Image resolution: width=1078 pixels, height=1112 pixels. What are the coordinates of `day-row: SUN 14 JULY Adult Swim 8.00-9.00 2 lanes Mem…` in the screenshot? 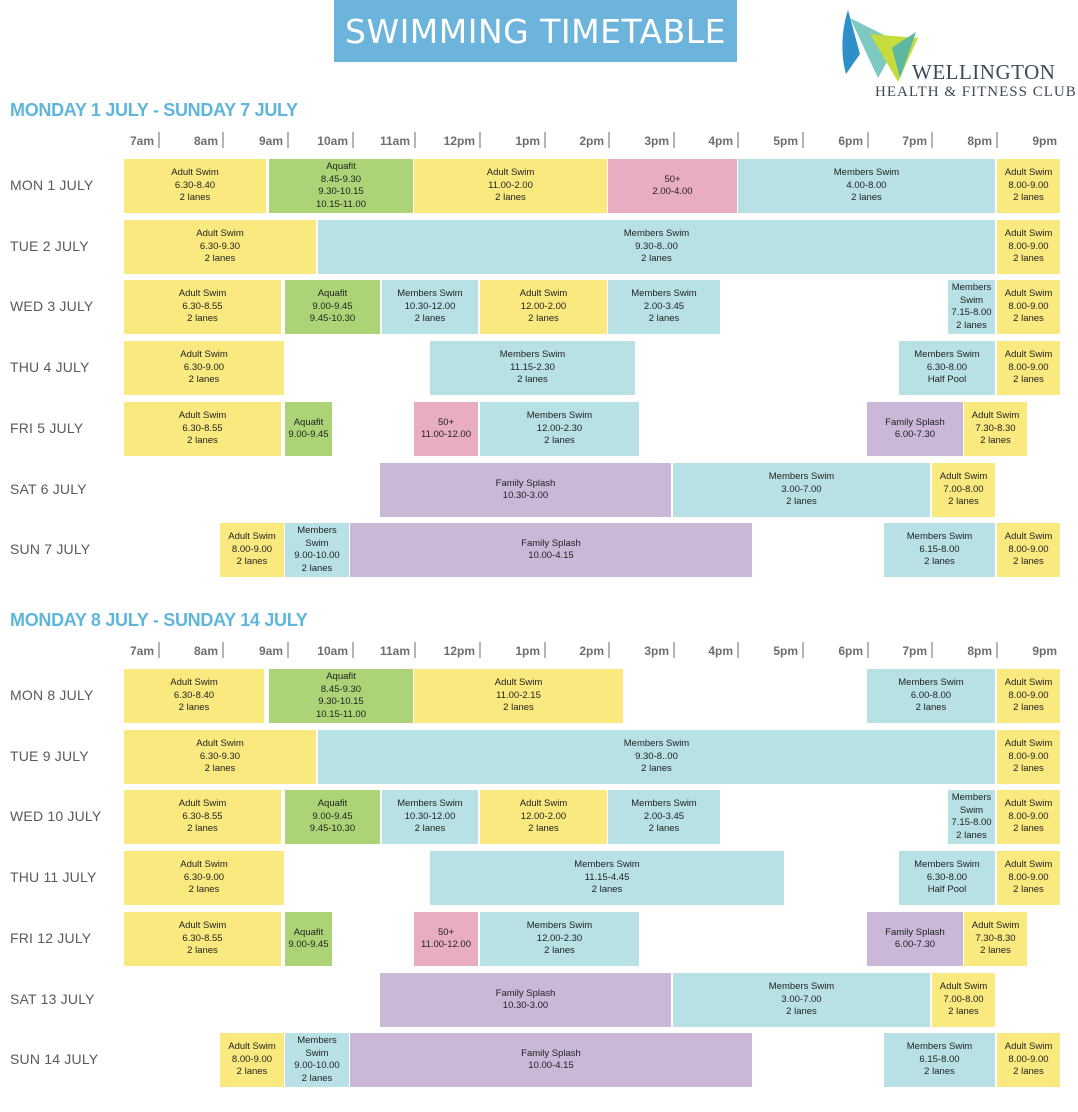 It's located at (539, 1061).